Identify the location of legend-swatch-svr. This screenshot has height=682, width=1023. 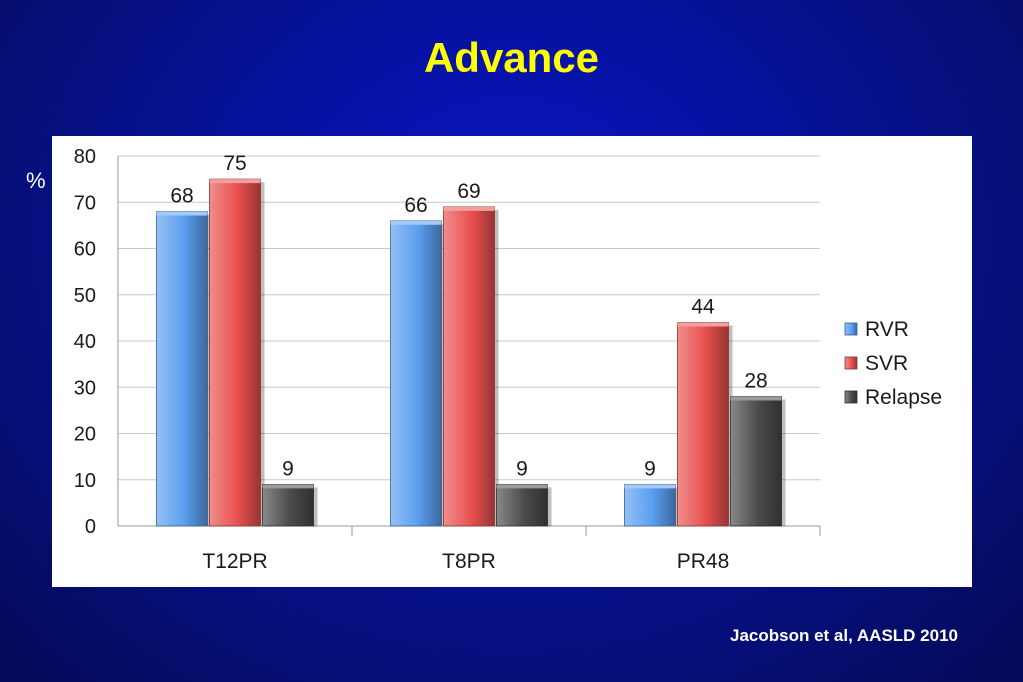
(851, 363).